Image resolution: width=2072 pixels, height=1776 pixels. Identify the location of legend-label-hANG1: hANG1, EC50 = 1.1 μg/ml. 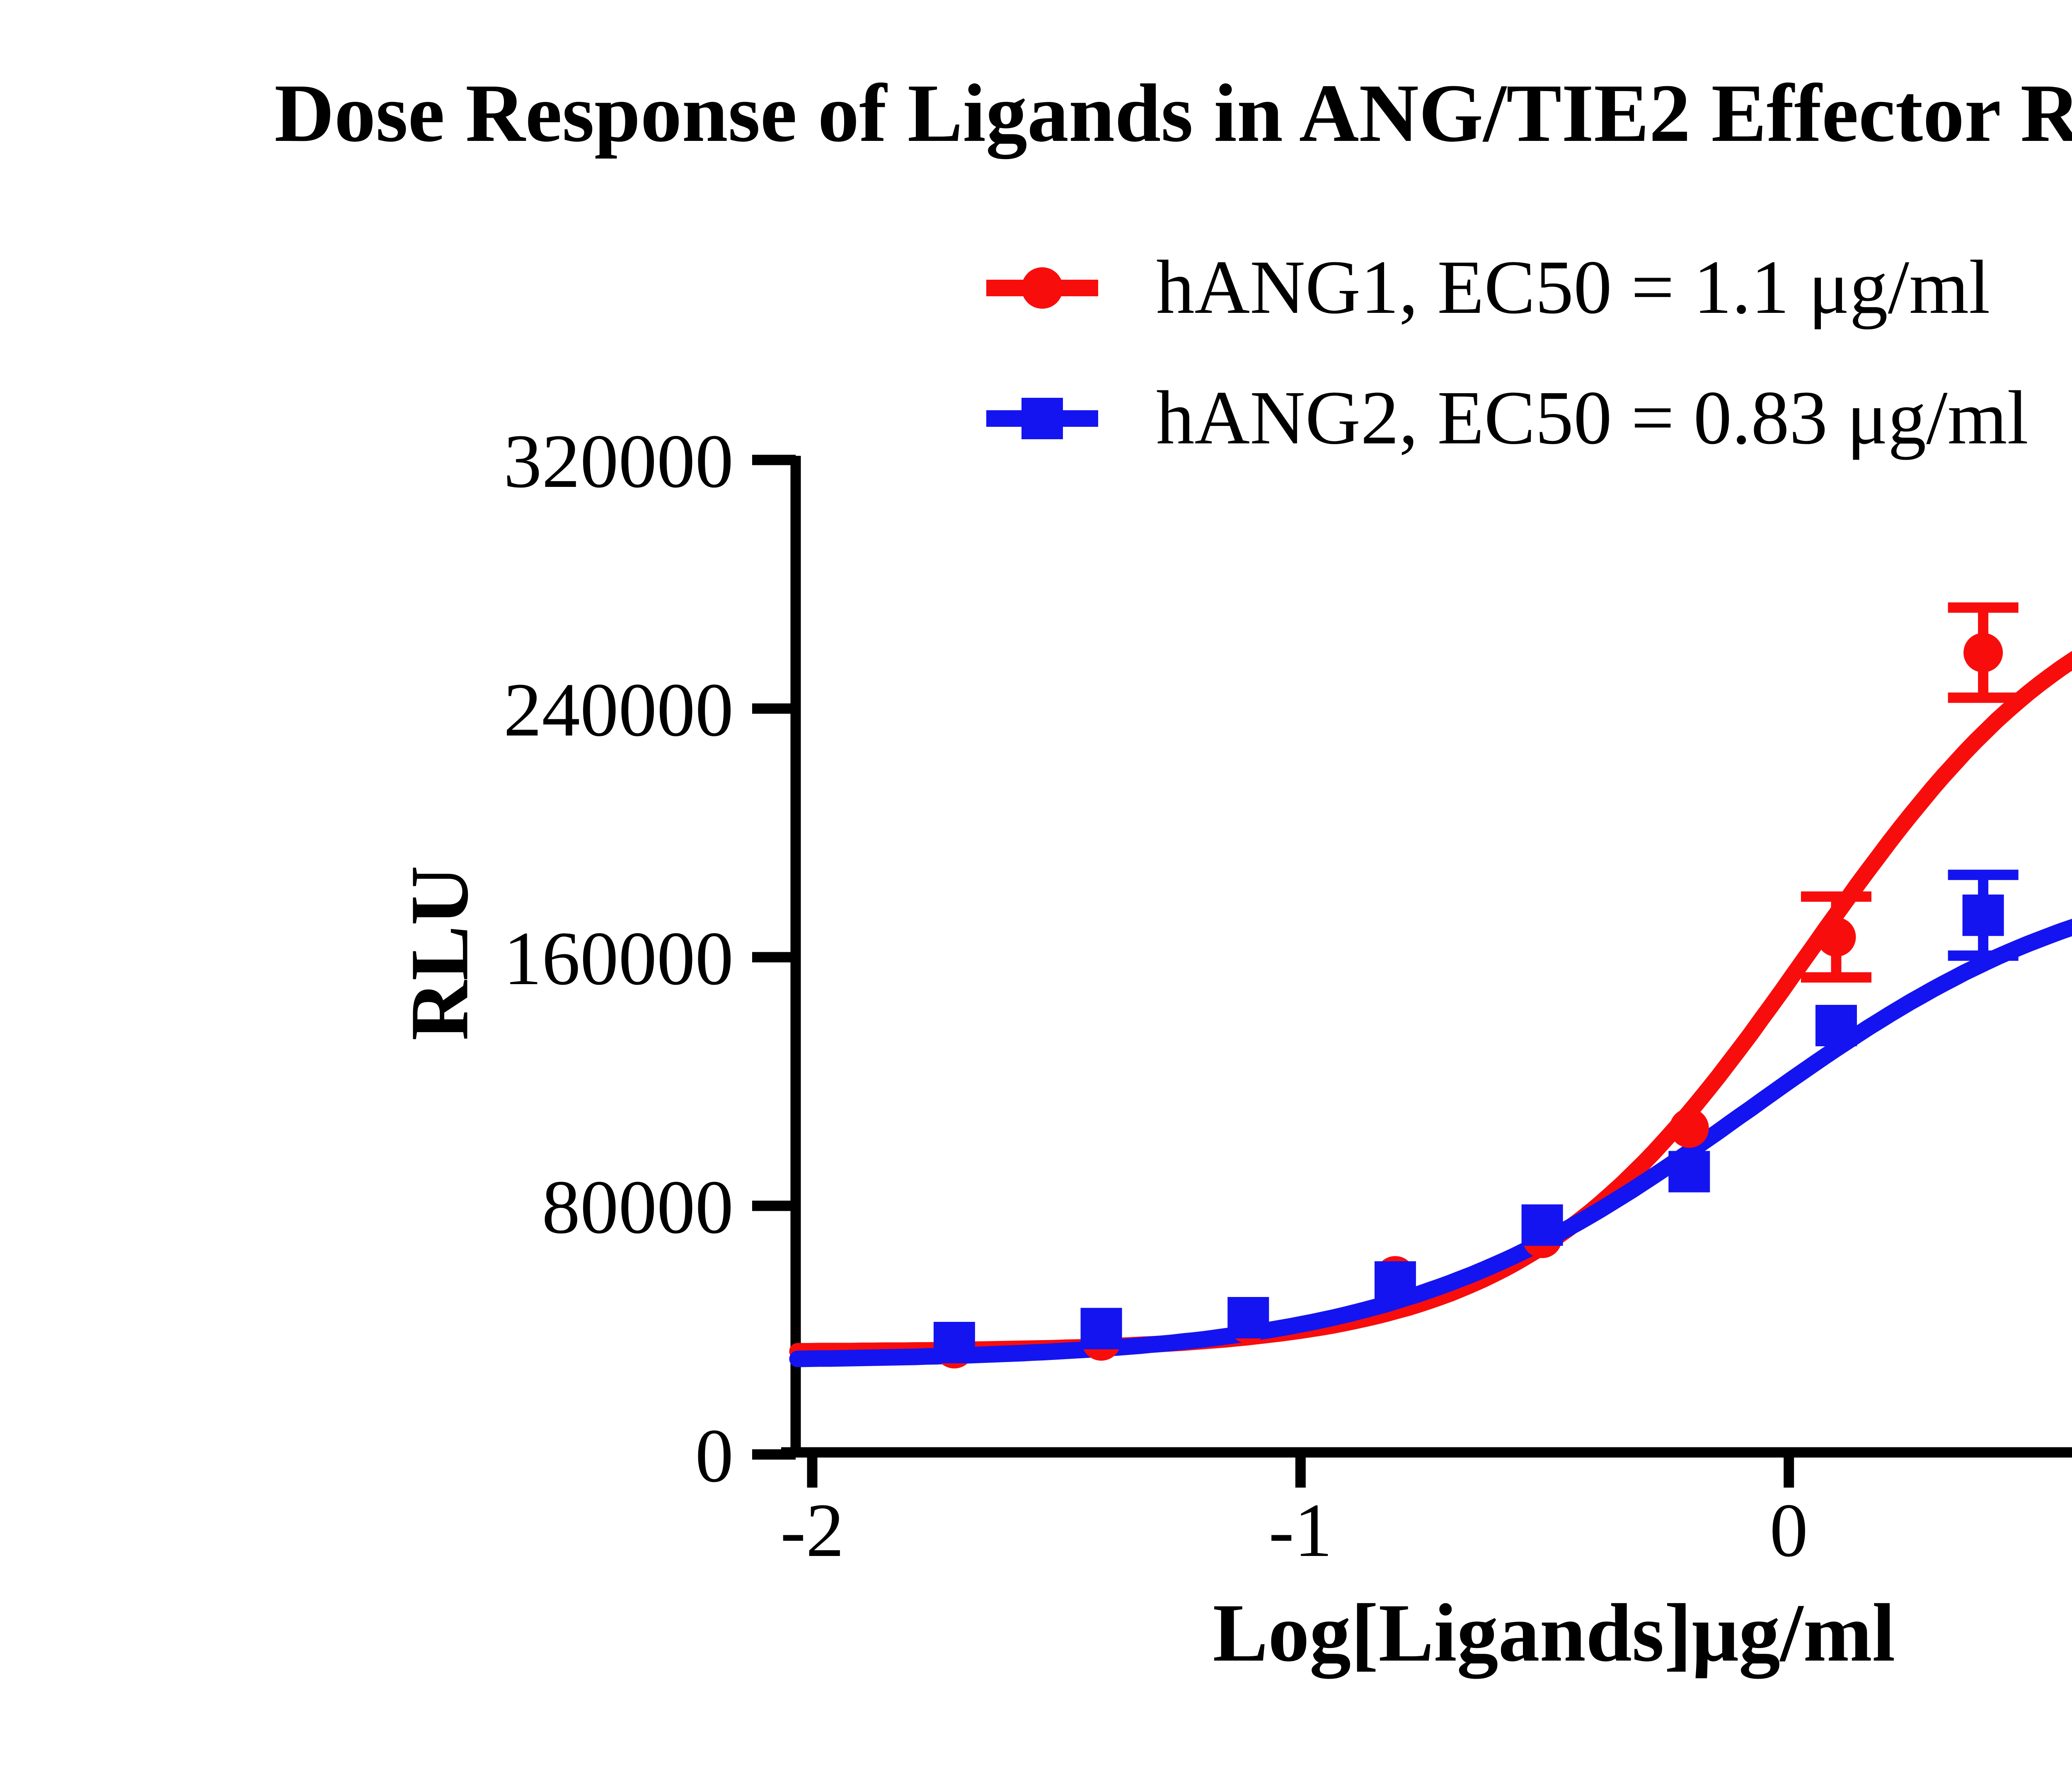
(1573, 288).